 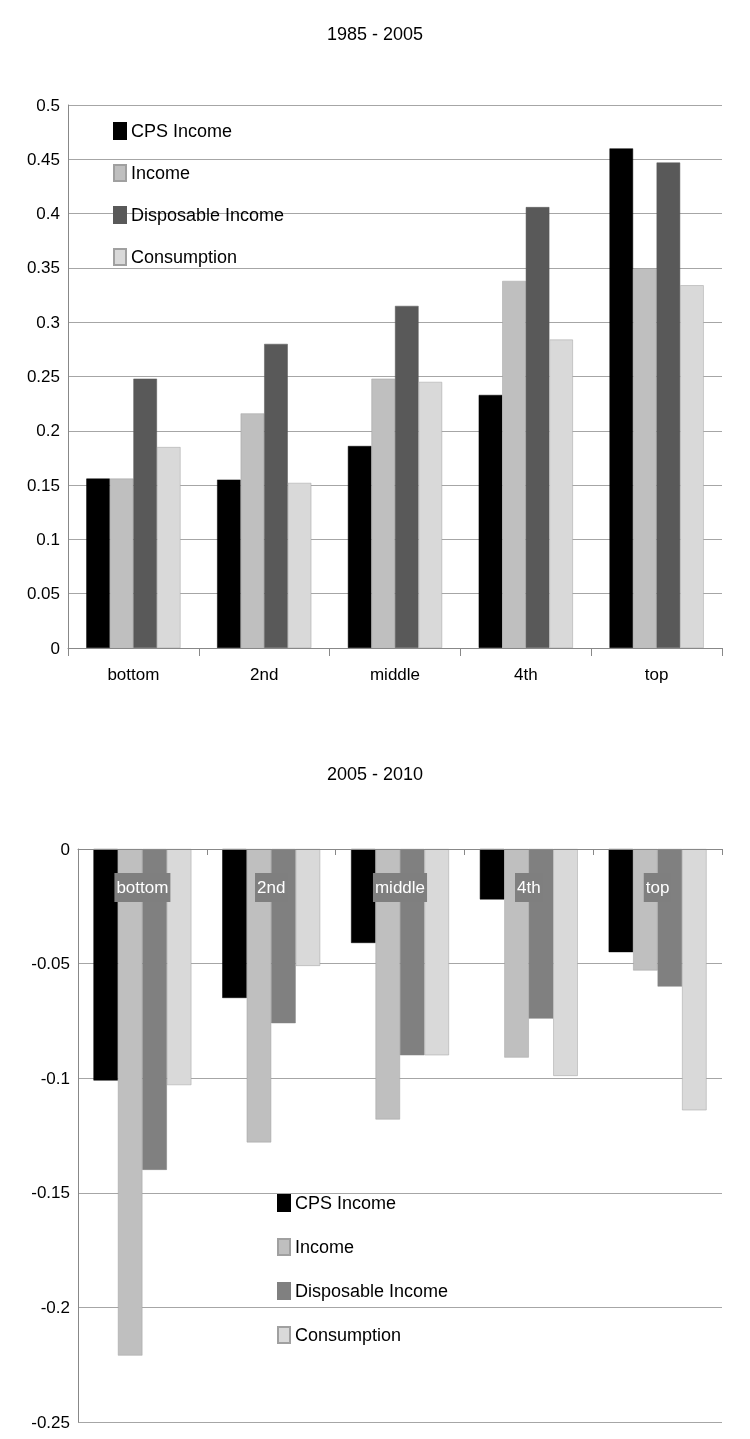 I want to click on y-tick-label: 0.5, so click(x=48, y=105).